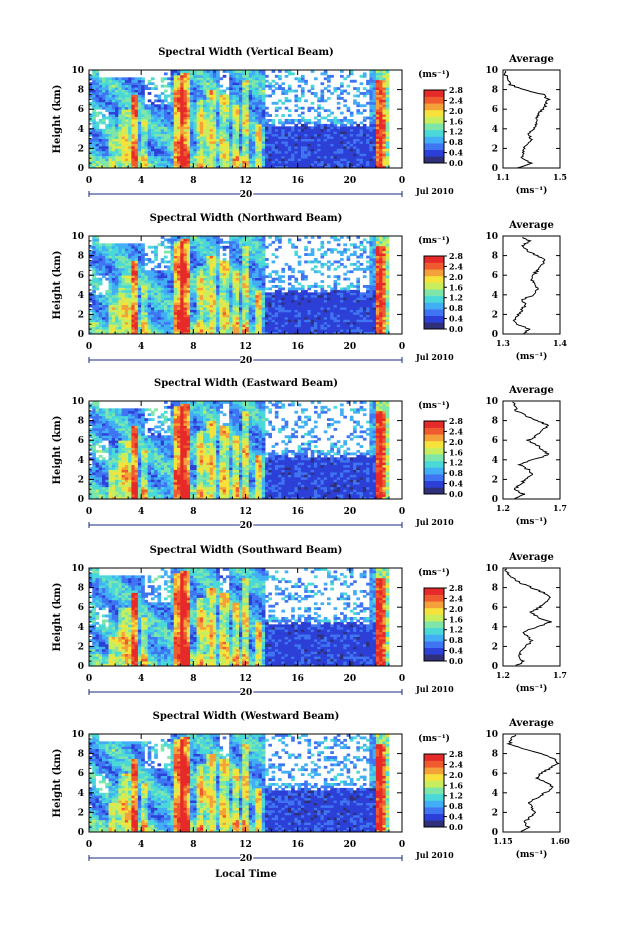  I want to click on colorbar-tick-label: 1.2, so click(456, 132).